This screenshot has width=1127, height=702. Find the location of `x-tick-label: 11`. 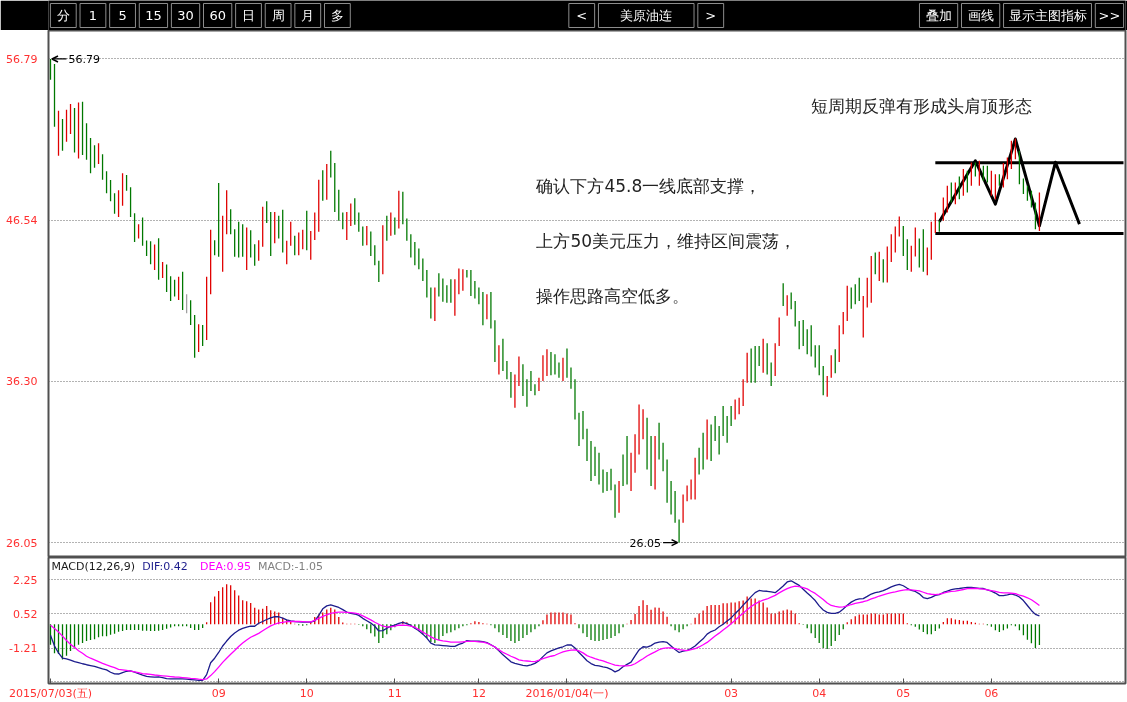

x-tick-label: 11 is located at coordinates (394, 693).